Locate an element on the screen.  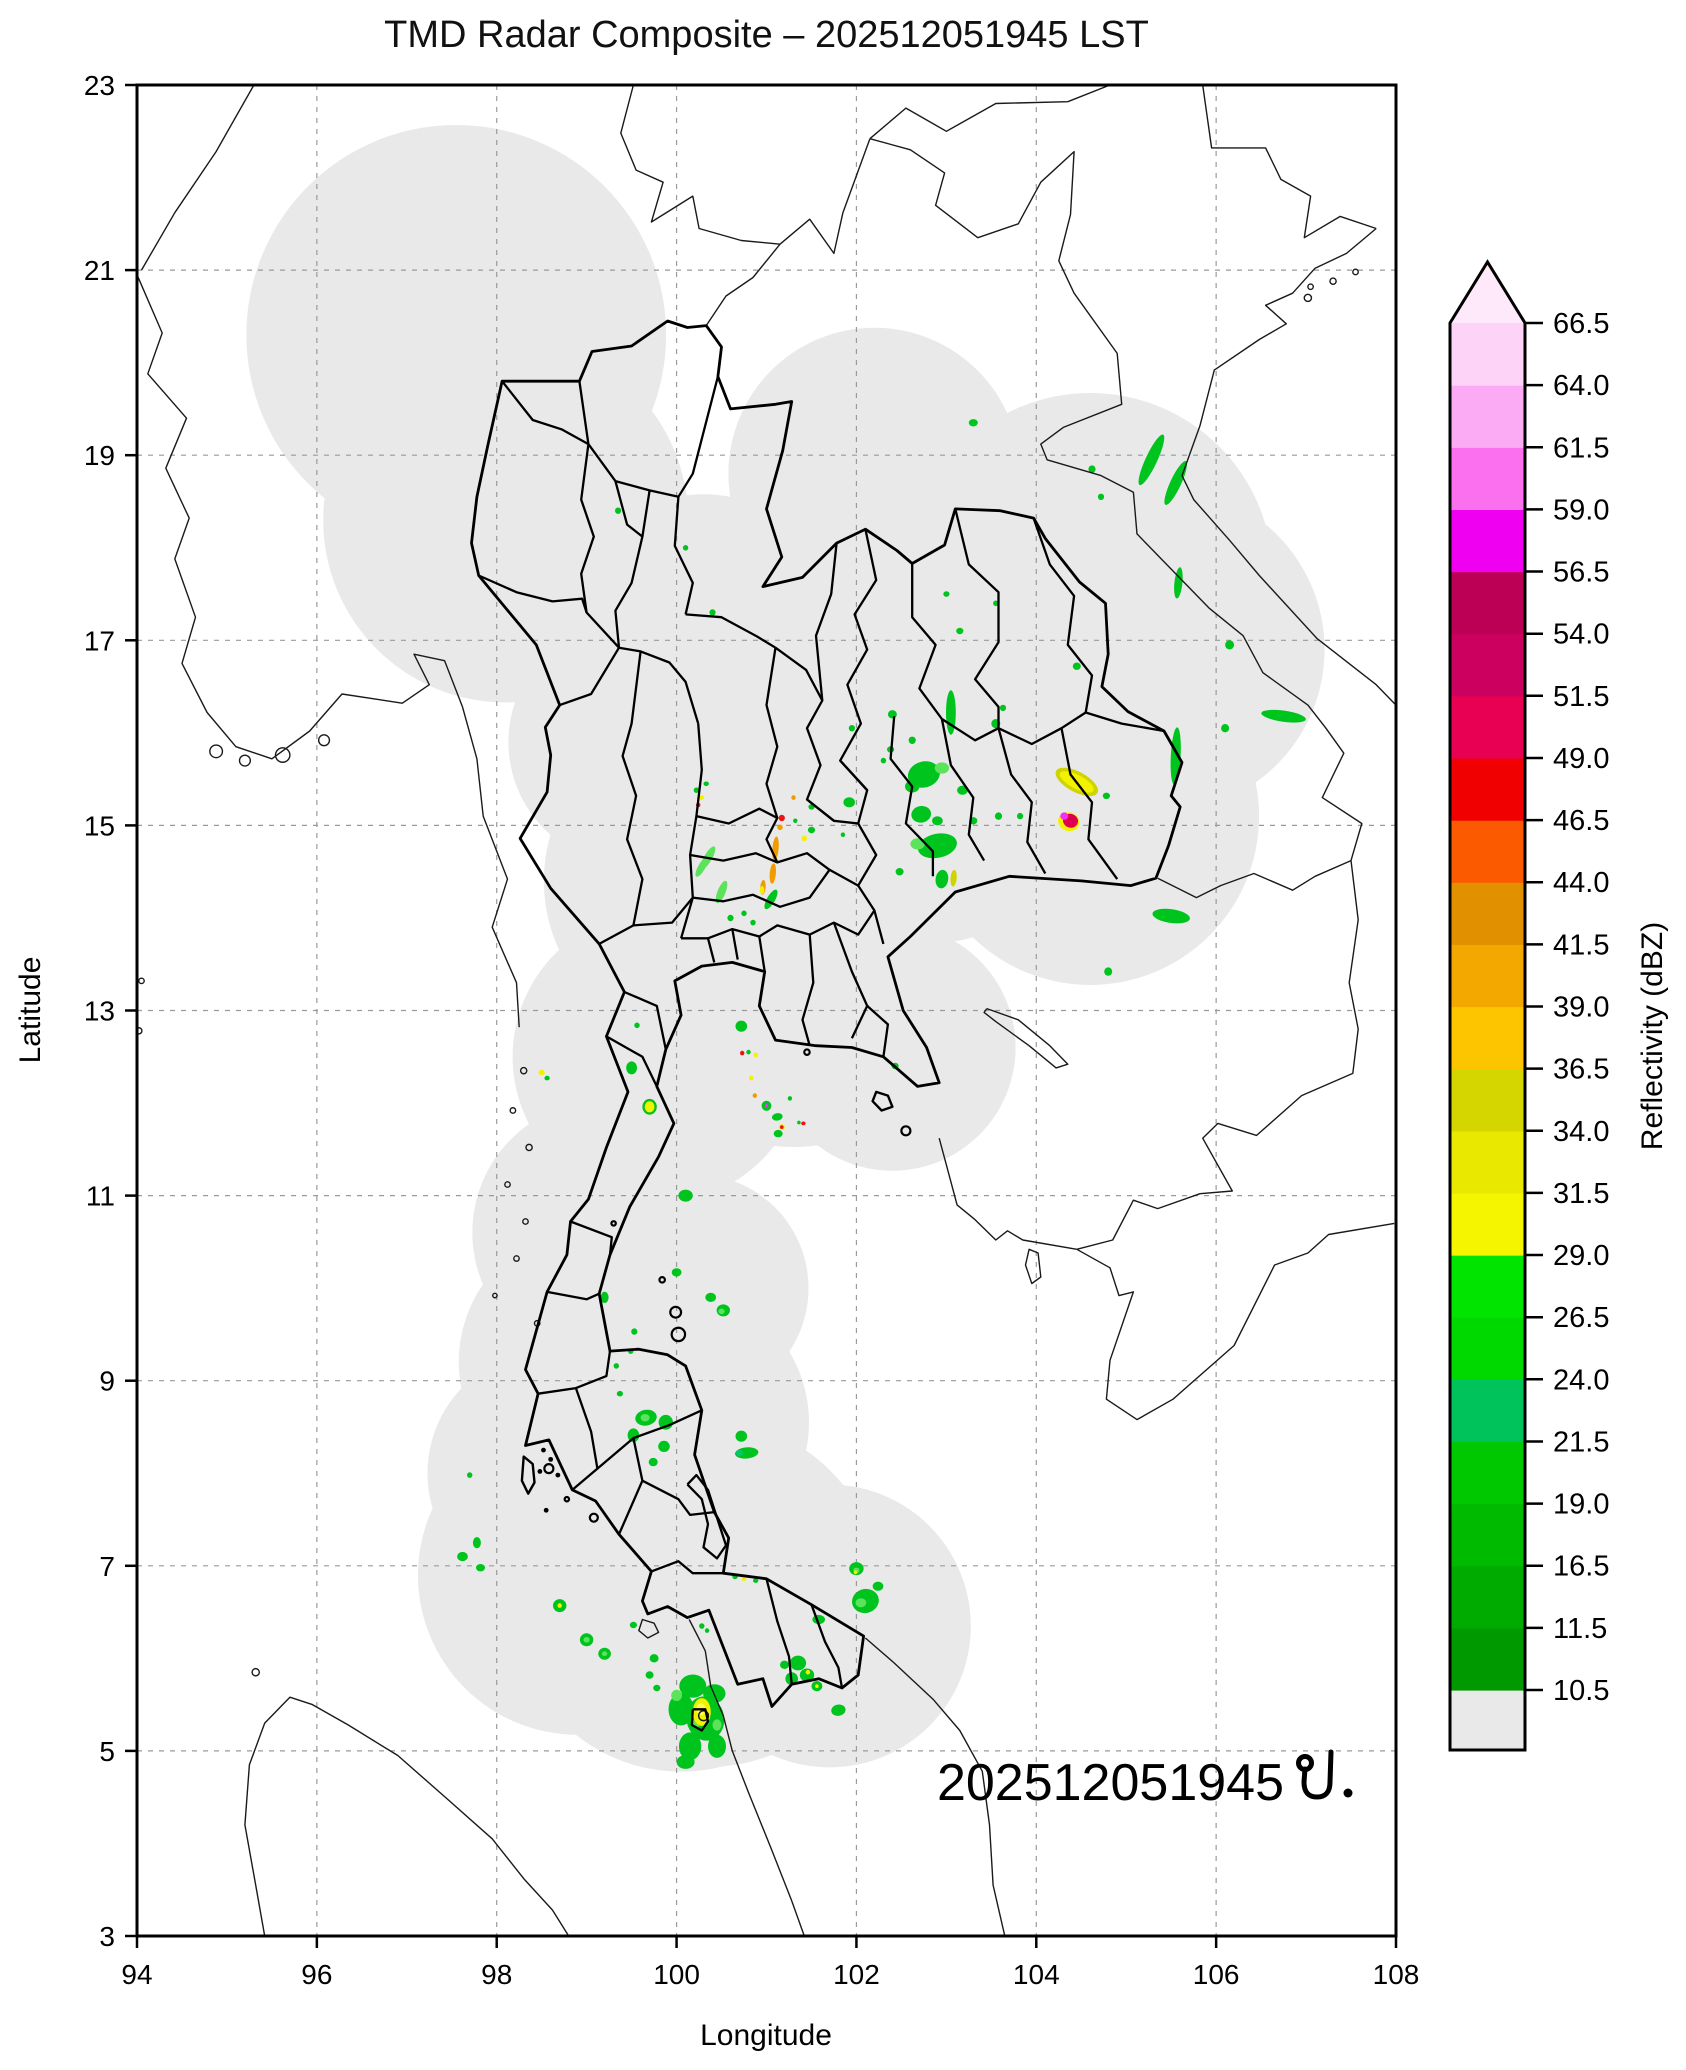
colorbar-tick-label: 41.5 is located at coordinates (1581, 945).